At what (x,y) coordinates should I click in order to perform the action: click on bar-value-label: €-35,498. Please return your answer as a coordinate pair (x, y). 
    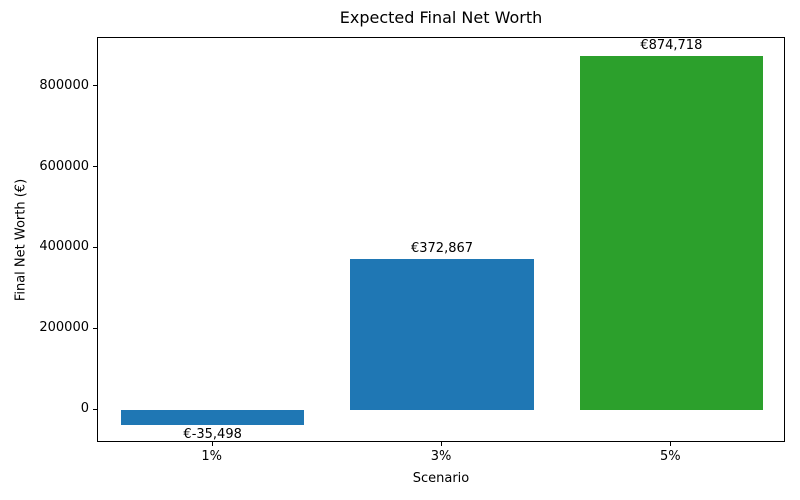
    Looking at the image, I should click on (212, 434).